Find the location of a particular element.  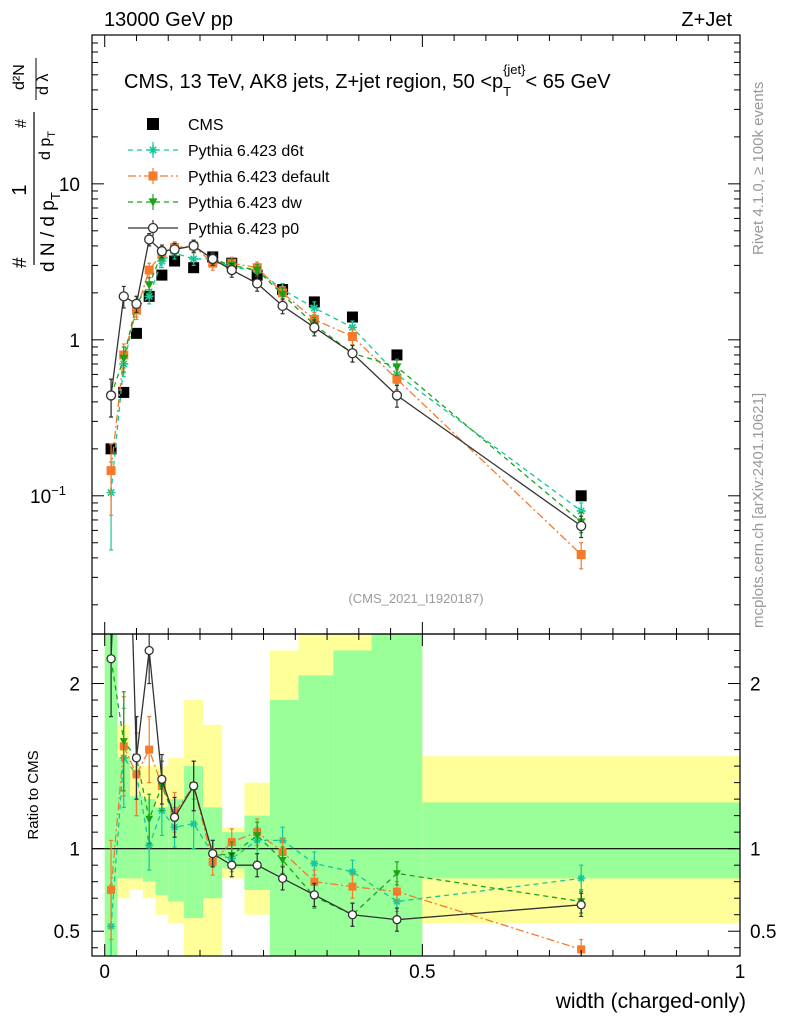

ylabel-one: 1 is located at coordinates (20, 189).